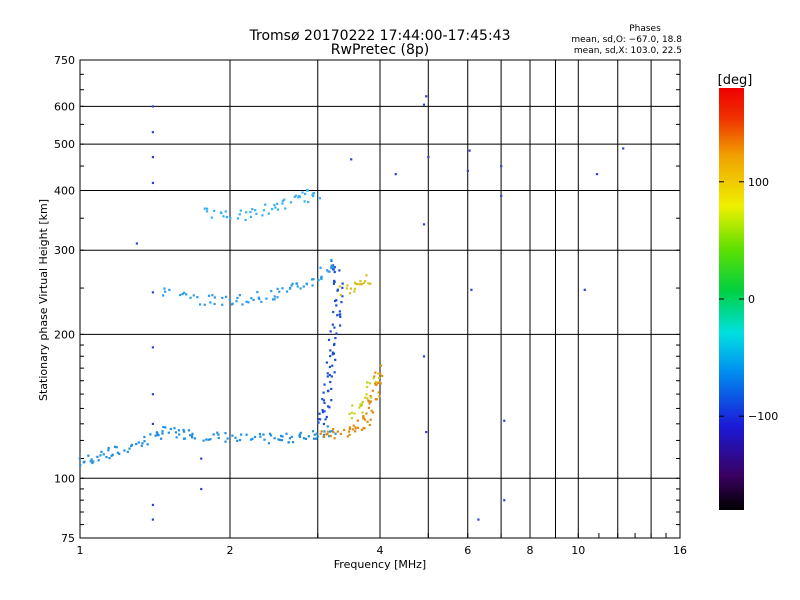  I want to click on x-tick-label: 6, so click(467, 550).